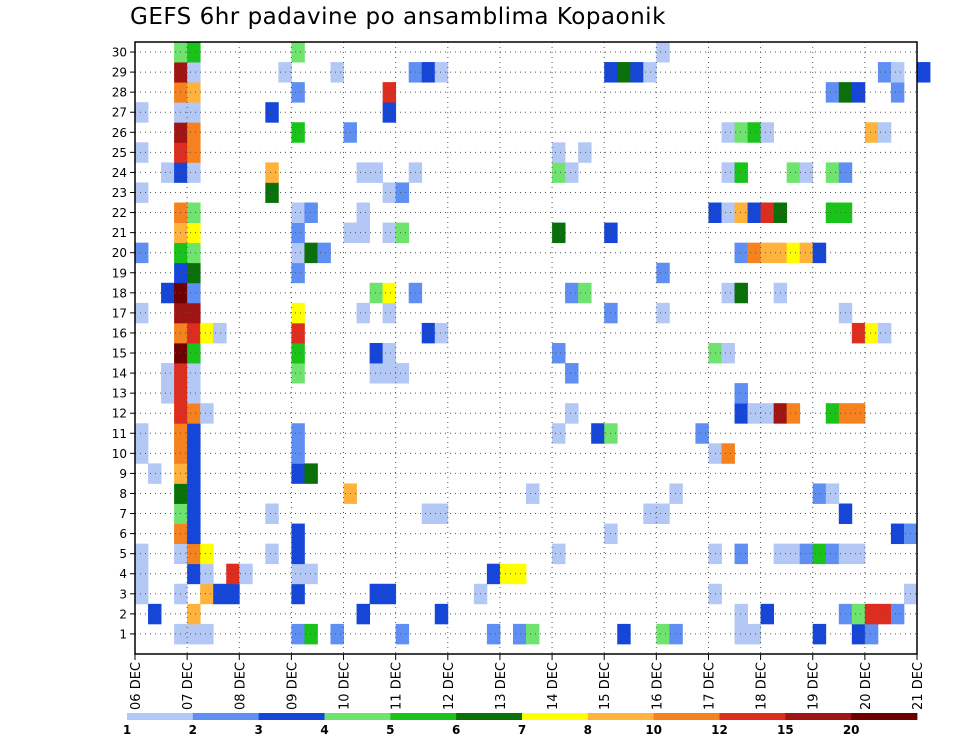  Describe the element at coordinates (719, 730) in the screenshot. I see `colorbar-label: 12` at that location.